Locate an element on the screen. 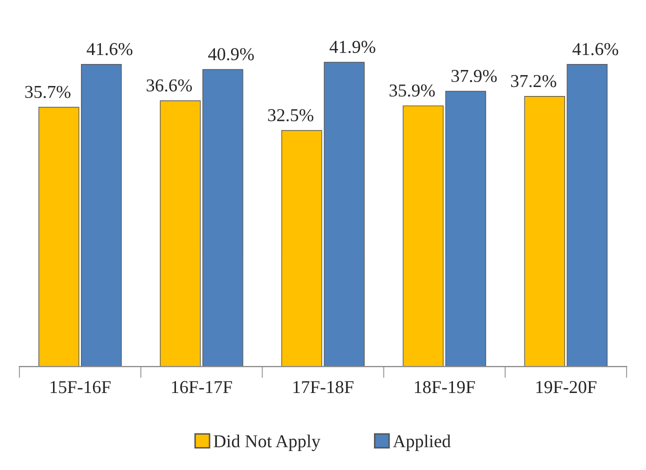 The image size is (646, 470). data-label: 32.5% is located at coordinates (291, 115).